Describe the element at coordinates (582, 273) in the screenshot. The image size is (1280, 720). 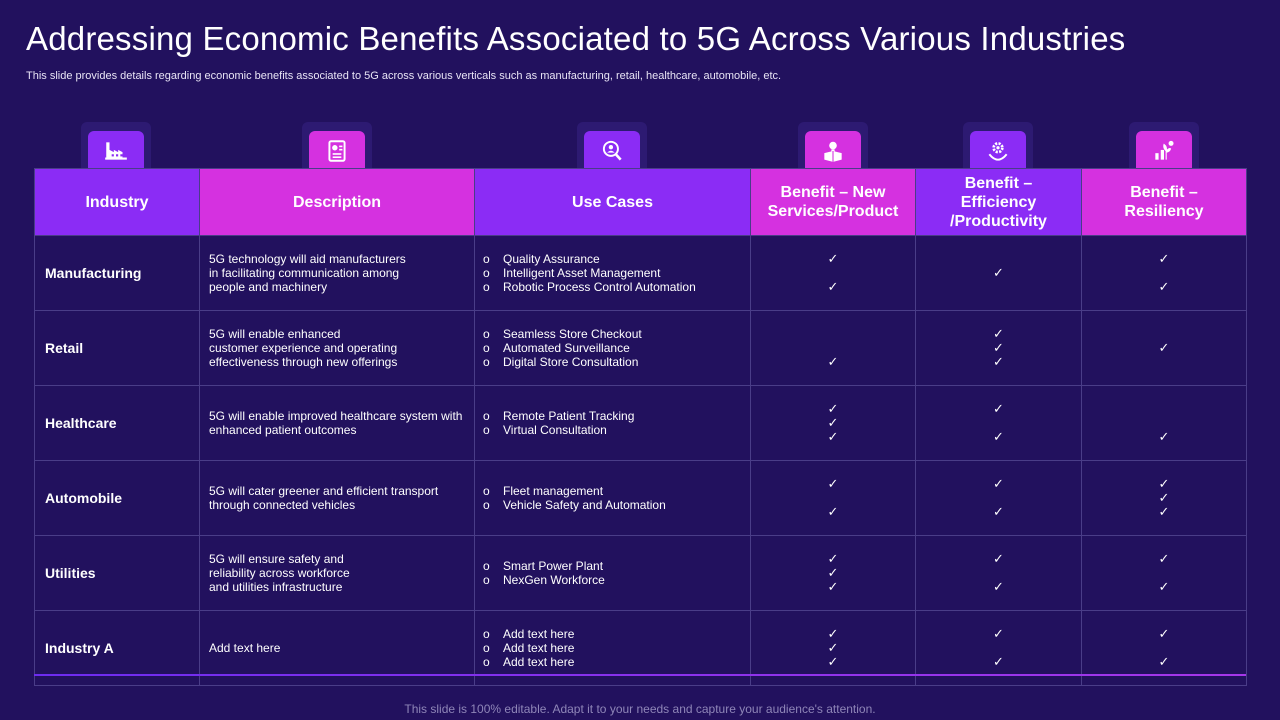
I see `use-case-text: Intelligent Asset Management` at that location.